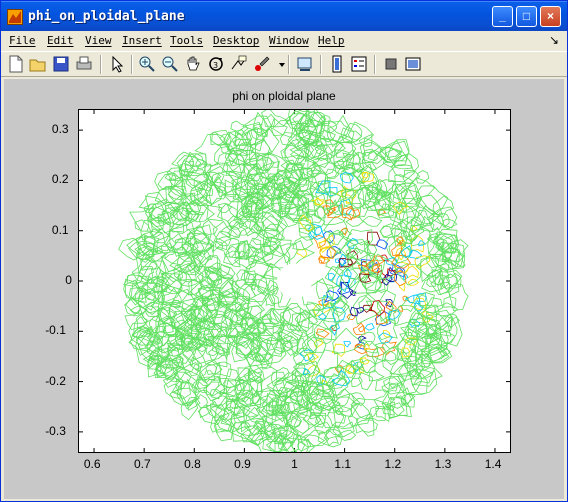 The width and height of the screenshot is (568, 502). I want to click on data-cursor-icon, so click(239, 64).